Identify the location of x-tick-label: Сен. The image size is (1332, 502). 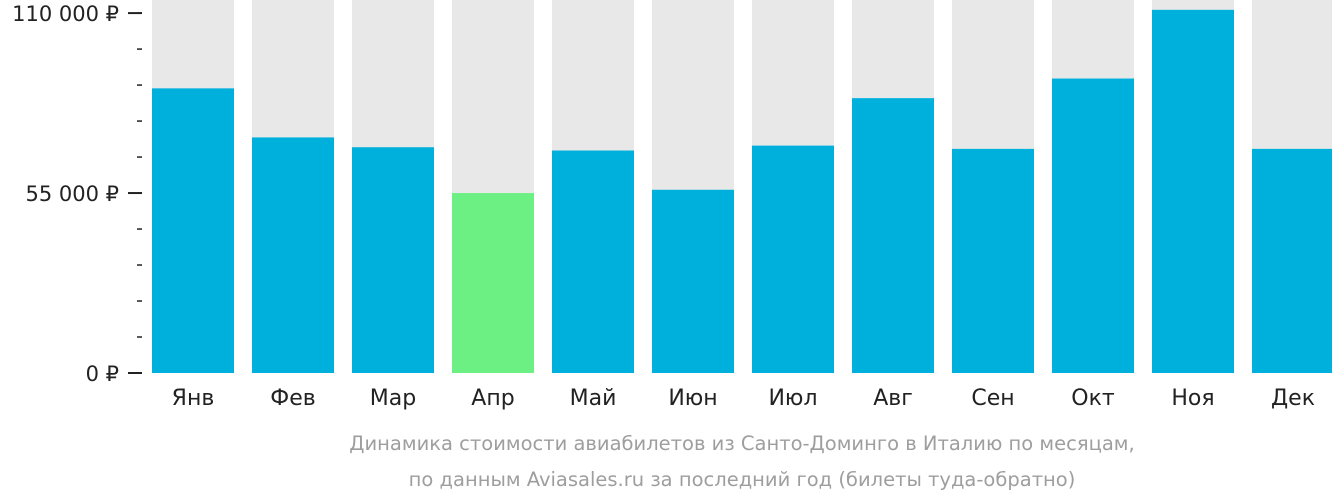
(992, 398).